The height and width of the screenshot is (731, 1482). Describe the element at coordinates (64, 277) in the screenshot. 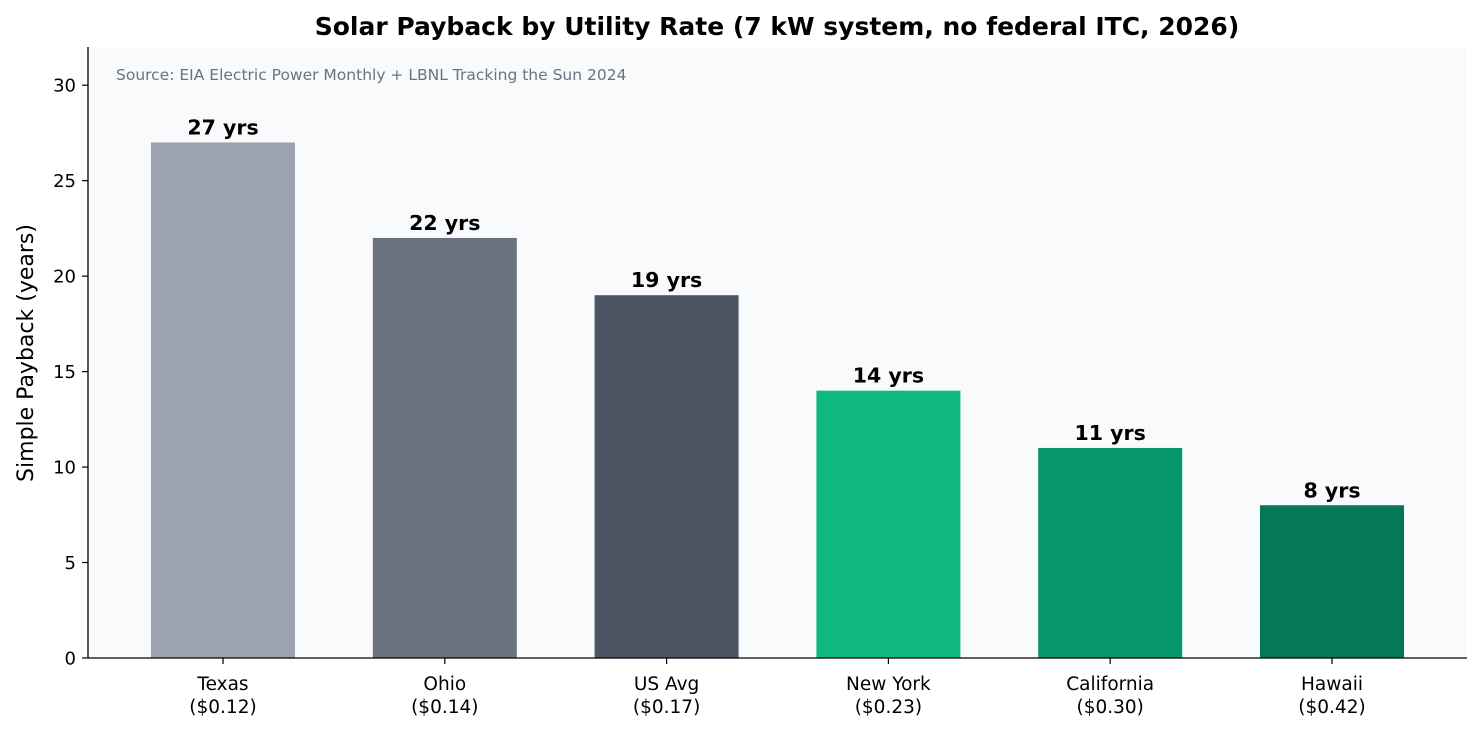

I see `y-tick-label-4: 20` at that location.